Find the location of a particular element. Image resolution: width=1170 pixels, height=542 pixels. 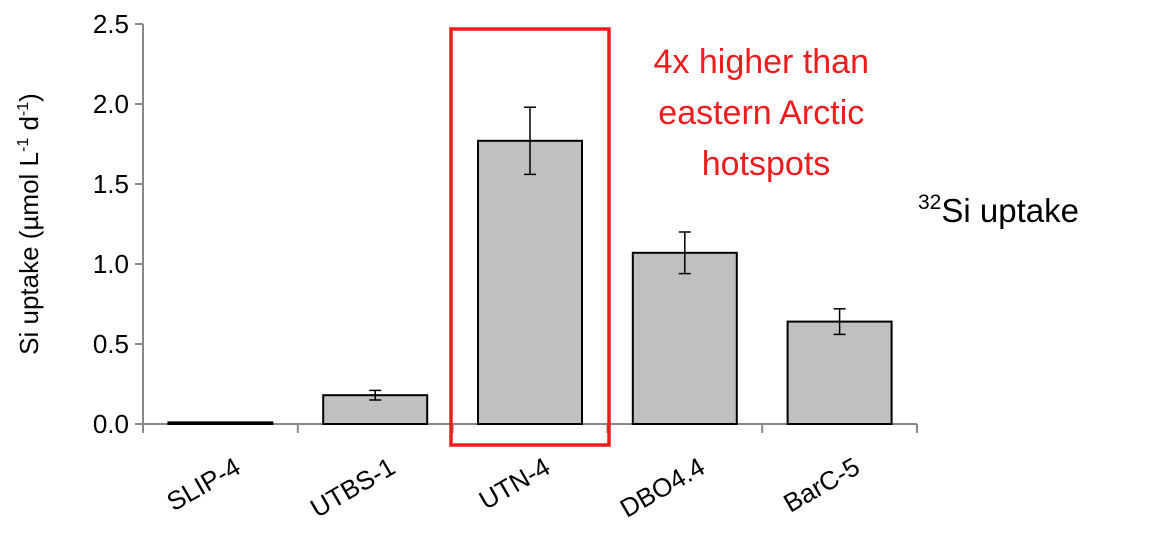

y-axis-title-mid: d is located at coordinates (29, 127).